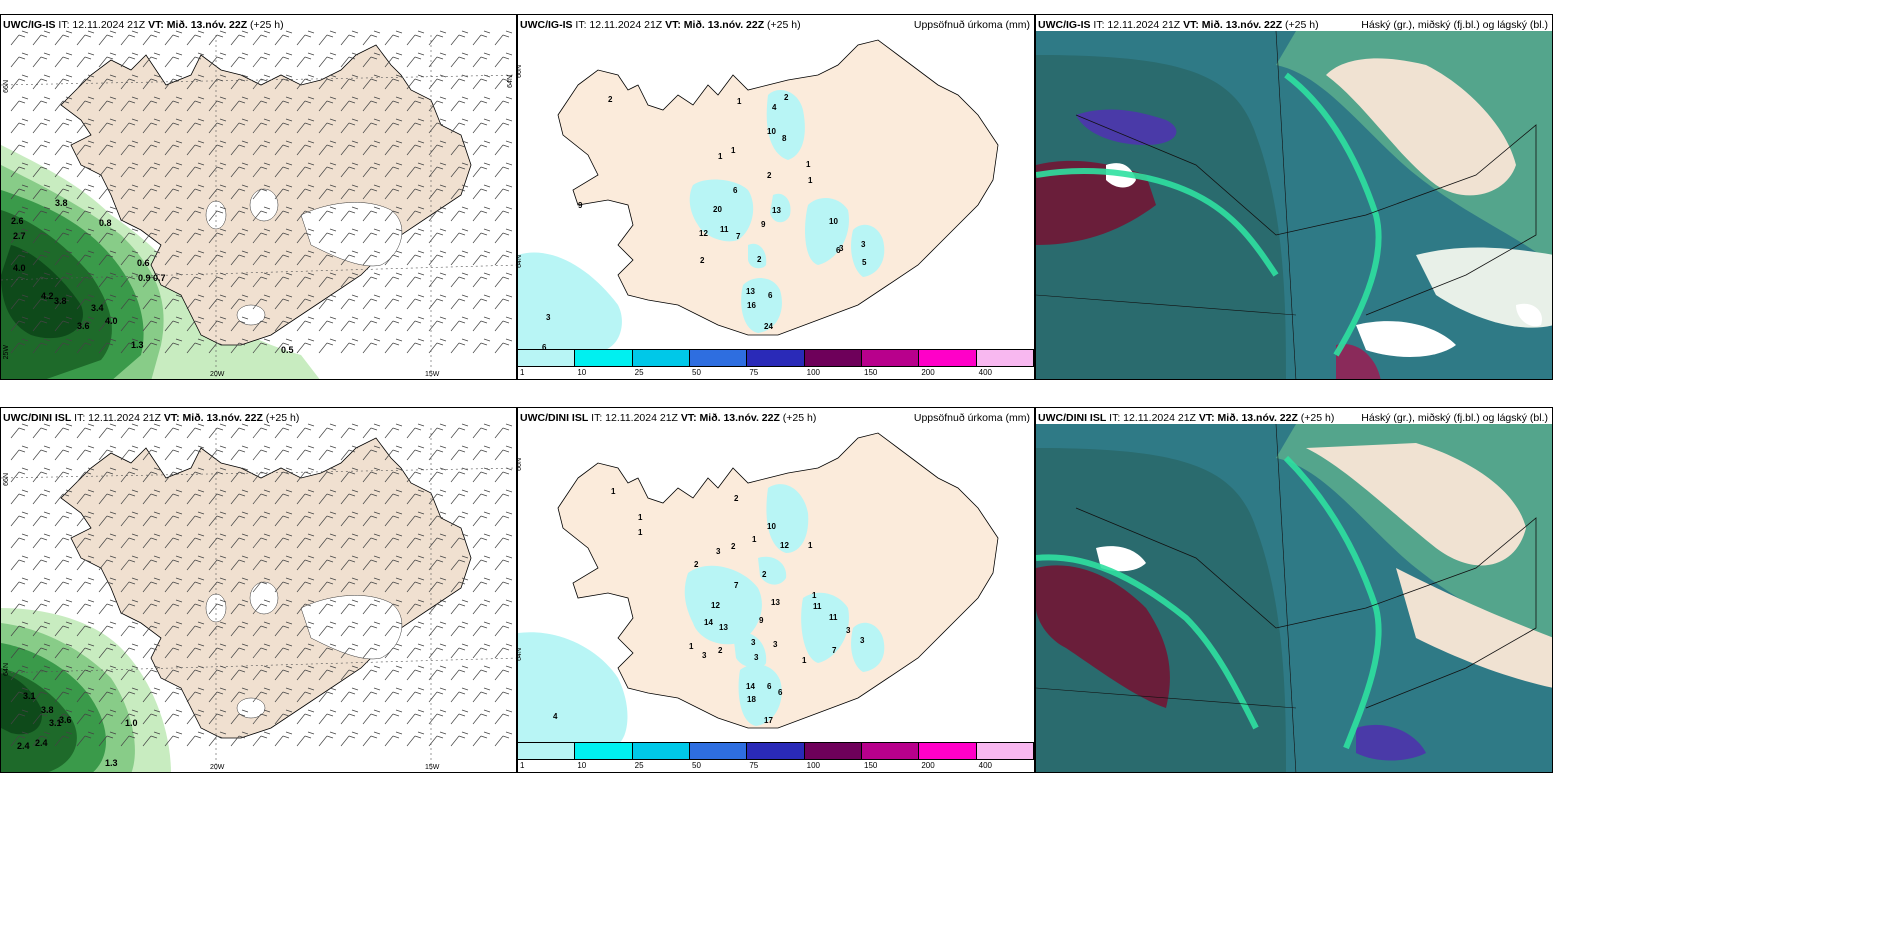 This screenshot has width=1900, height=950. Describe the element at coordinates (724, 229) in the screenshot. I see `precip-value: 11` at that location.